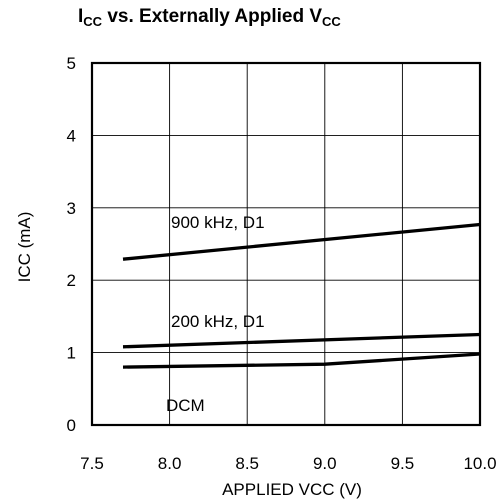 This screenshot has height=501, width=502. What do you see at coordinates (325, 463) in the screenshot?
I see `x-tick-label: 9.0` at bounding box center [325, 463].